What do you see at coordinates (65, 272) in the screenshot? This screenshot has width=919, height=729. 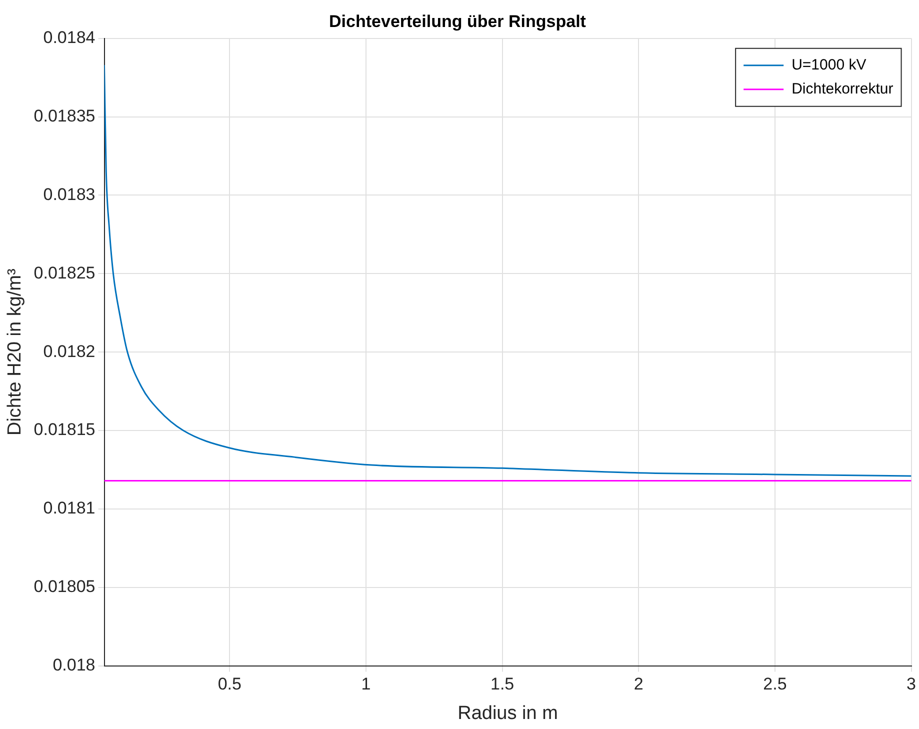 I see `y-tick-label: 0.01825` at bounding box center [65, 272].